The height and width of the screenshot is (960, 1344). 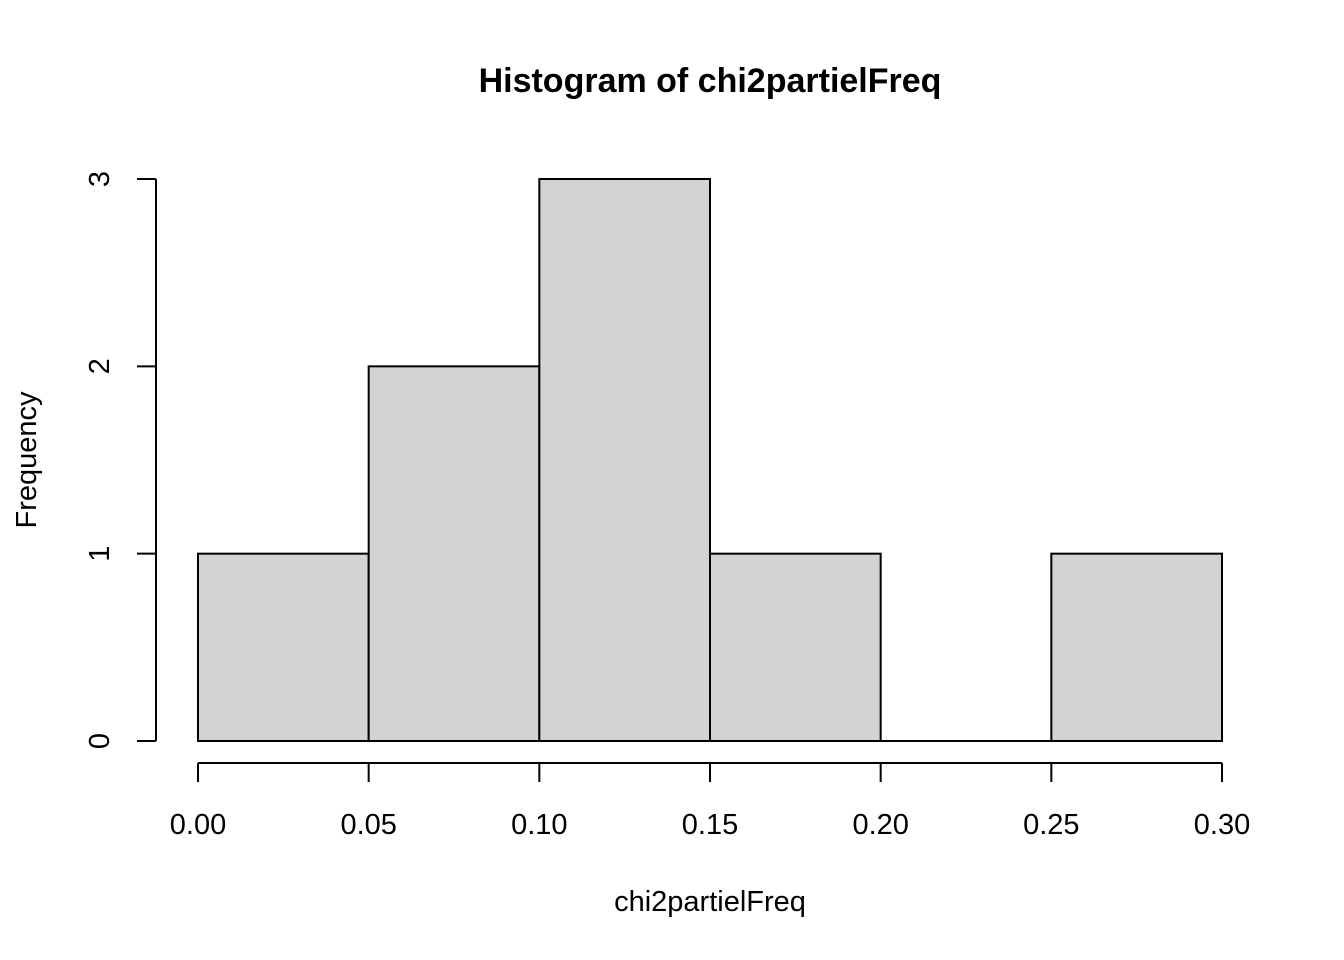 What do you see at coordinates (120, 460) in the screenshot?
I see `y-axis: 0 1 2 3` at bounding box center [120, 460].